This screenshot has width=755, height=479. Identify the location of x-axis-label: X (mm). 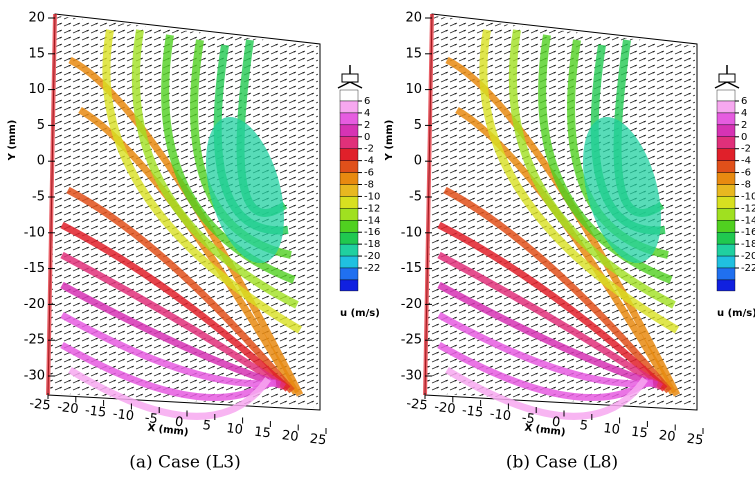
(545, 431).